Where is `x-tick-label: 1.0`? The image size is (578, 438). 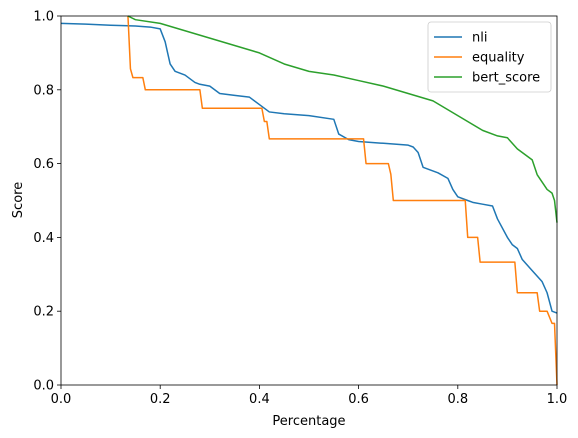
x-tick-label: 1.0 is located at coordinates (557, 399).